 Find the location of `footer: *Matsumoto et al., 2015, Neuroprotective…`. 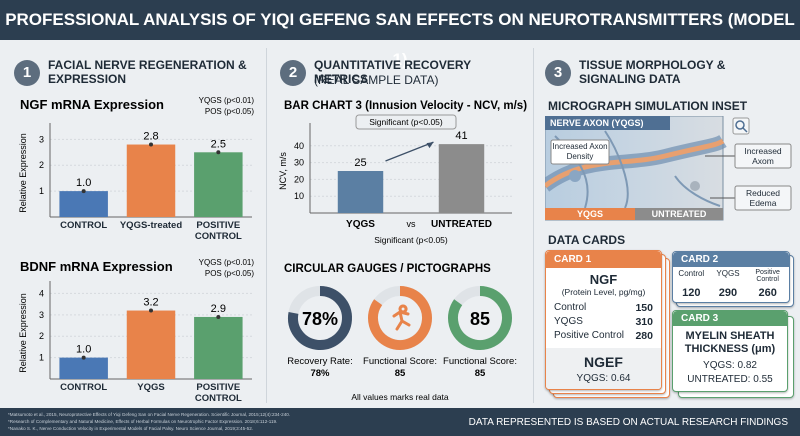

footer: *Matsumoto et al., 2015, Neuroprotective… is located at coordinates (400, 422).